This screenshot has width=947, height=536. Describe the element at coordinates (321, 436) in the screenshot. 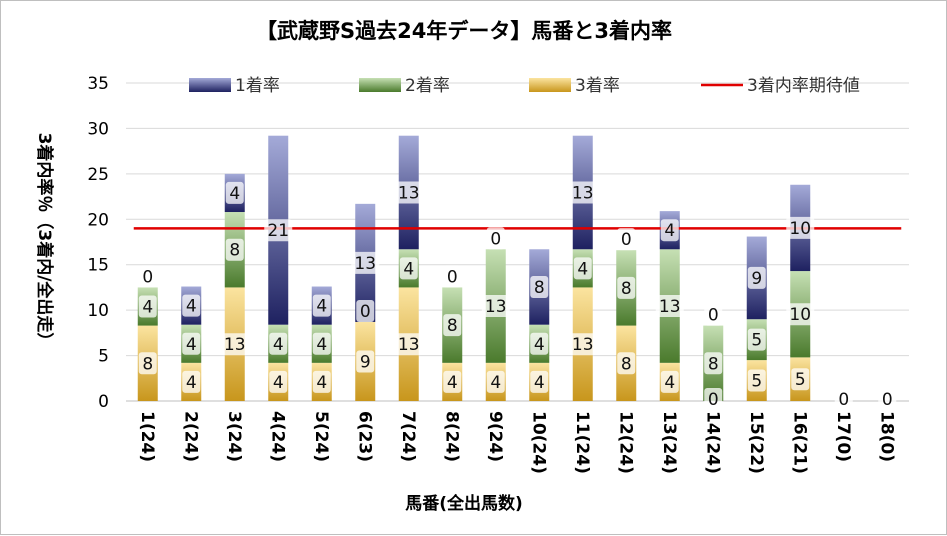

I see `x-tick-label: 5(24)` at that location.